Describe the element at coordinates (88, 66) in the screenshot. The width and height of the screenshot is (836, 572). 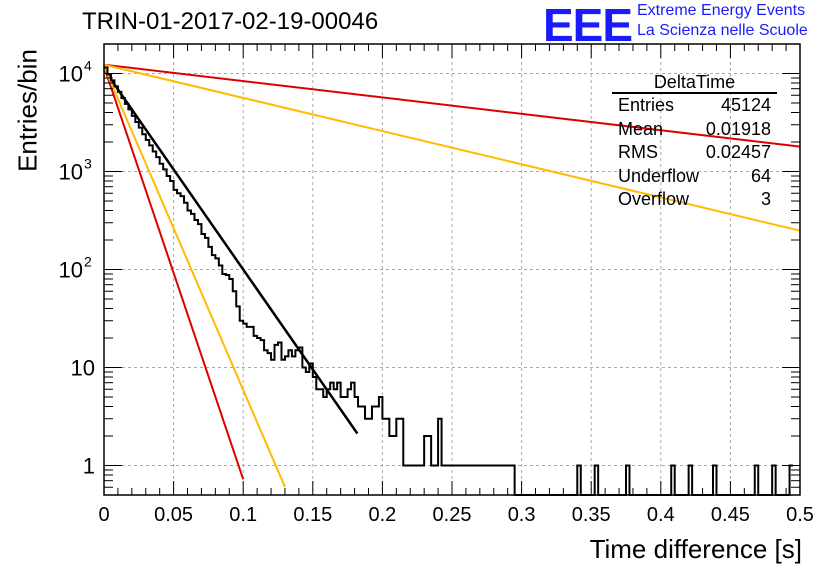
I see `y-tick-exponent: 4` at that location.